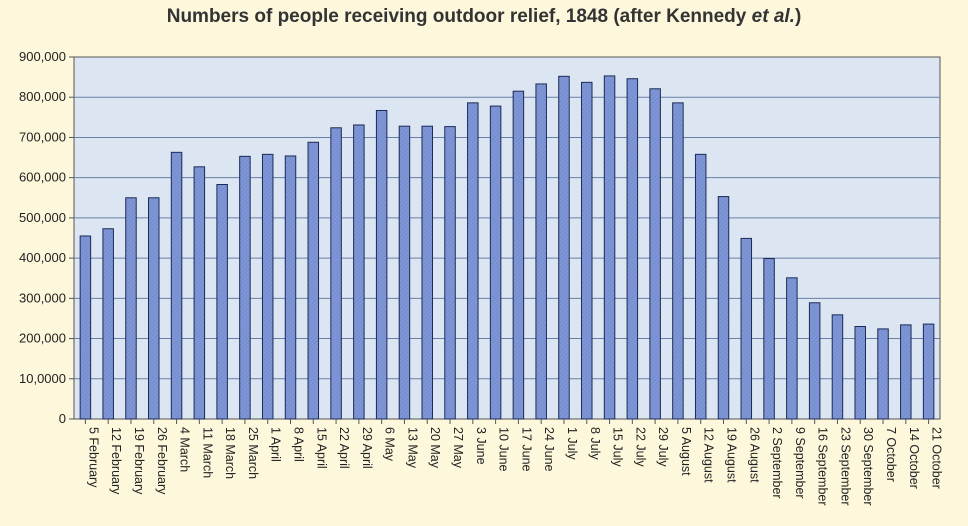  Describe the element at coordinates (42, 338) in the screenshot. I see `y-tick-label: 200,000` at that location.